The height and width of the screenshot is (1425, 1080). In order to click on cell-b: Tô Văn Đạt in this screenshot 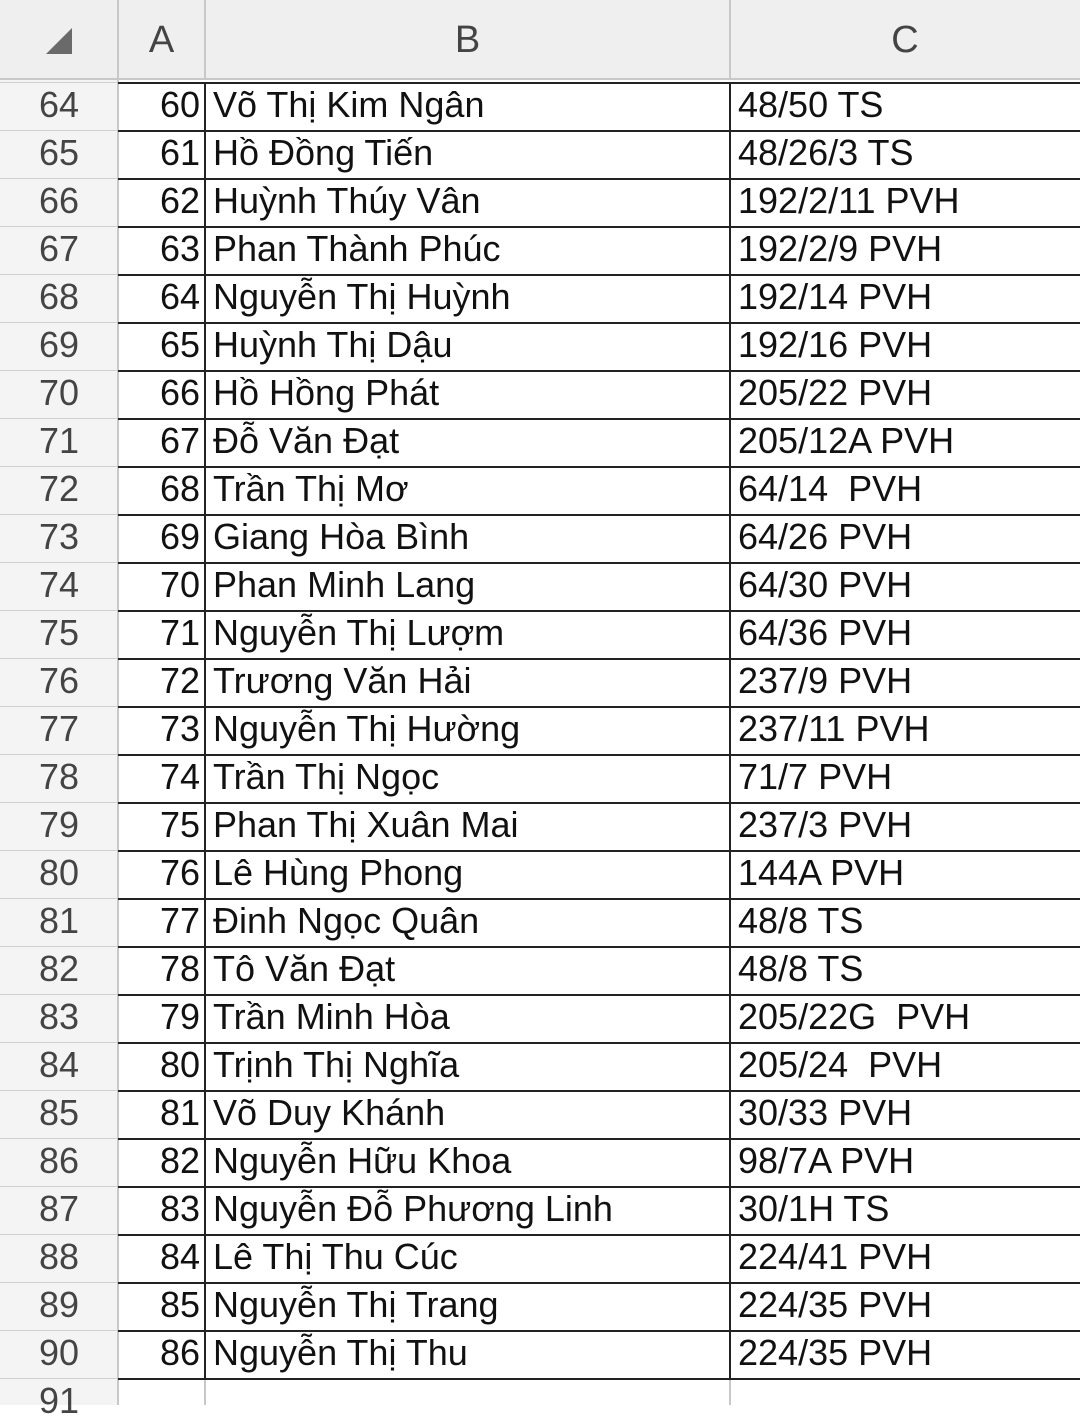, I will do `click(304, 968)`.